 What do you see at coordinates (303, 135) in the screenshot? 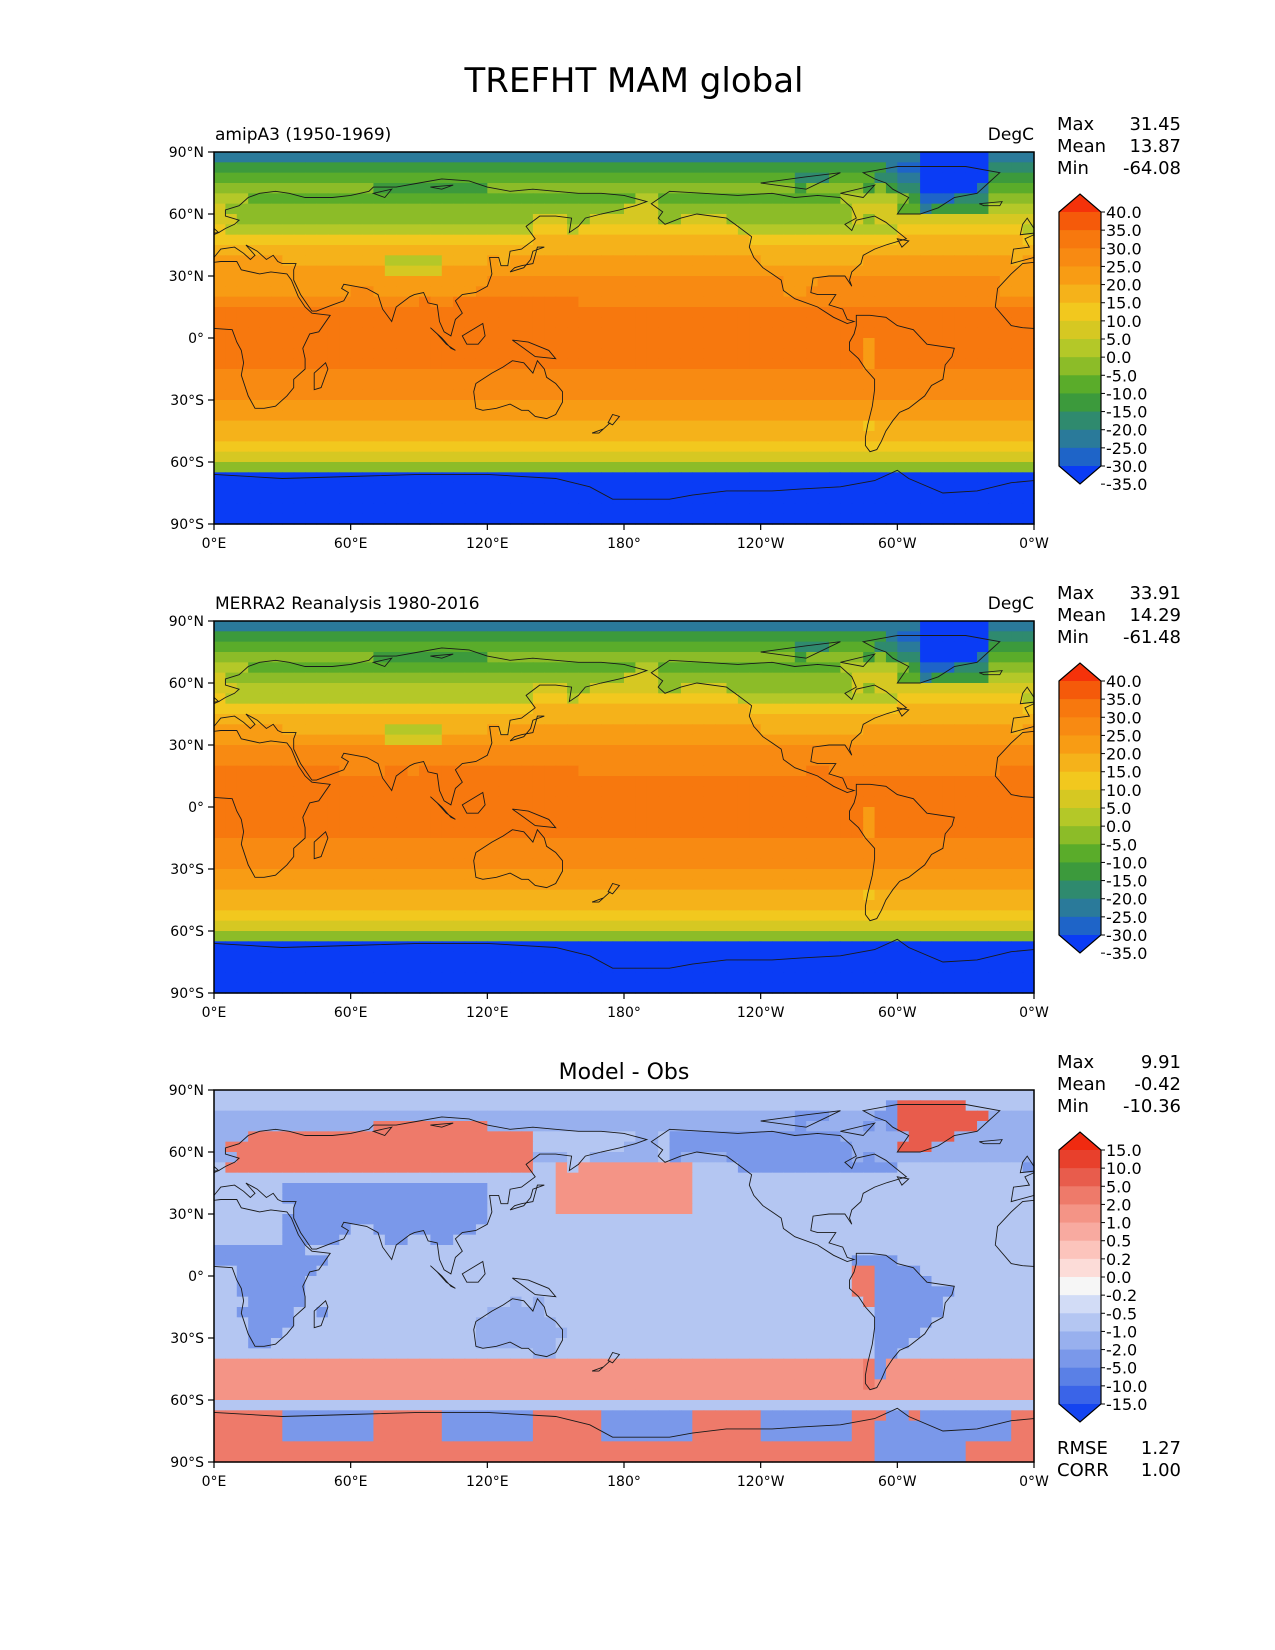
I see `panel-left-title: amipA3 (1950-1969)` at bounding box center [303, 135].